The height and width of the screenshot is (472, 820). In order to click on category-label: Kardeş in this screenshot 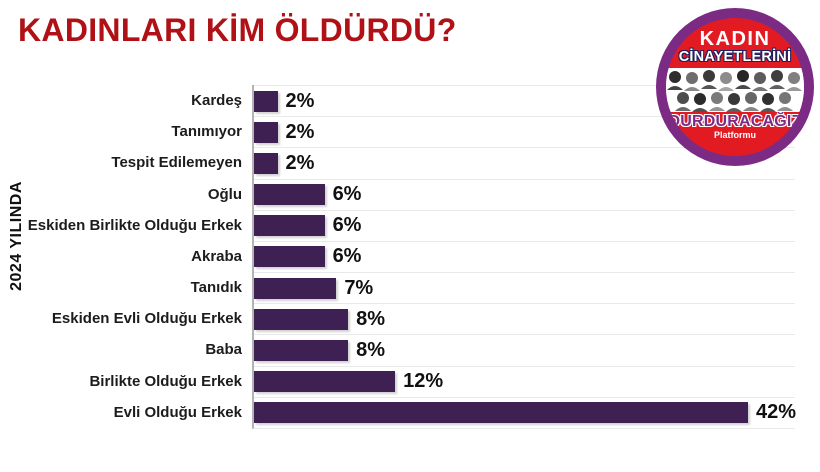, I will do `click(216, 101)`.